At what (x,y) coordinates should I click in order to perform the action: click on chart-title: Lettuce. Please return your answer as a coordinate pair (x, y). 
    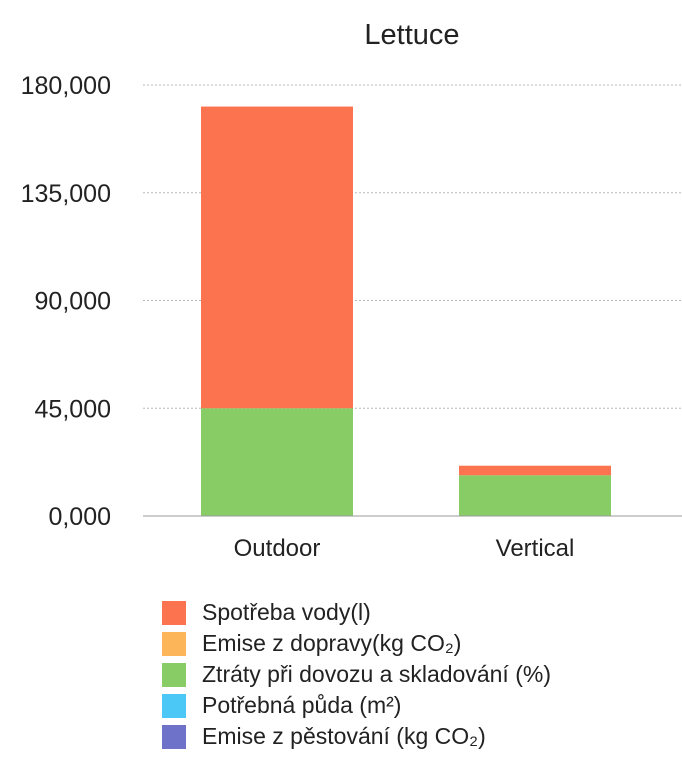
    Looking at the image, I should click on (411, 35).